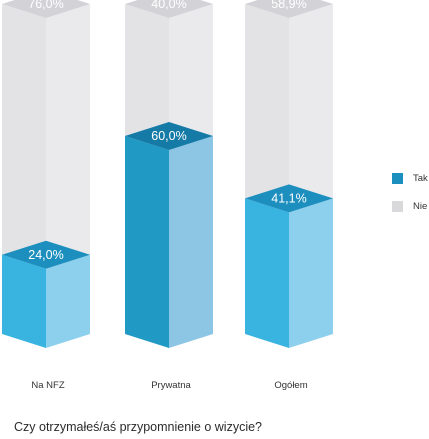 The height and width of the screenshot is (439, 429). What do you see at coordinates (288, 5) in the screenshot?
I see `data-label-nie-2: 58,9%` at bounding box center [288, 5].